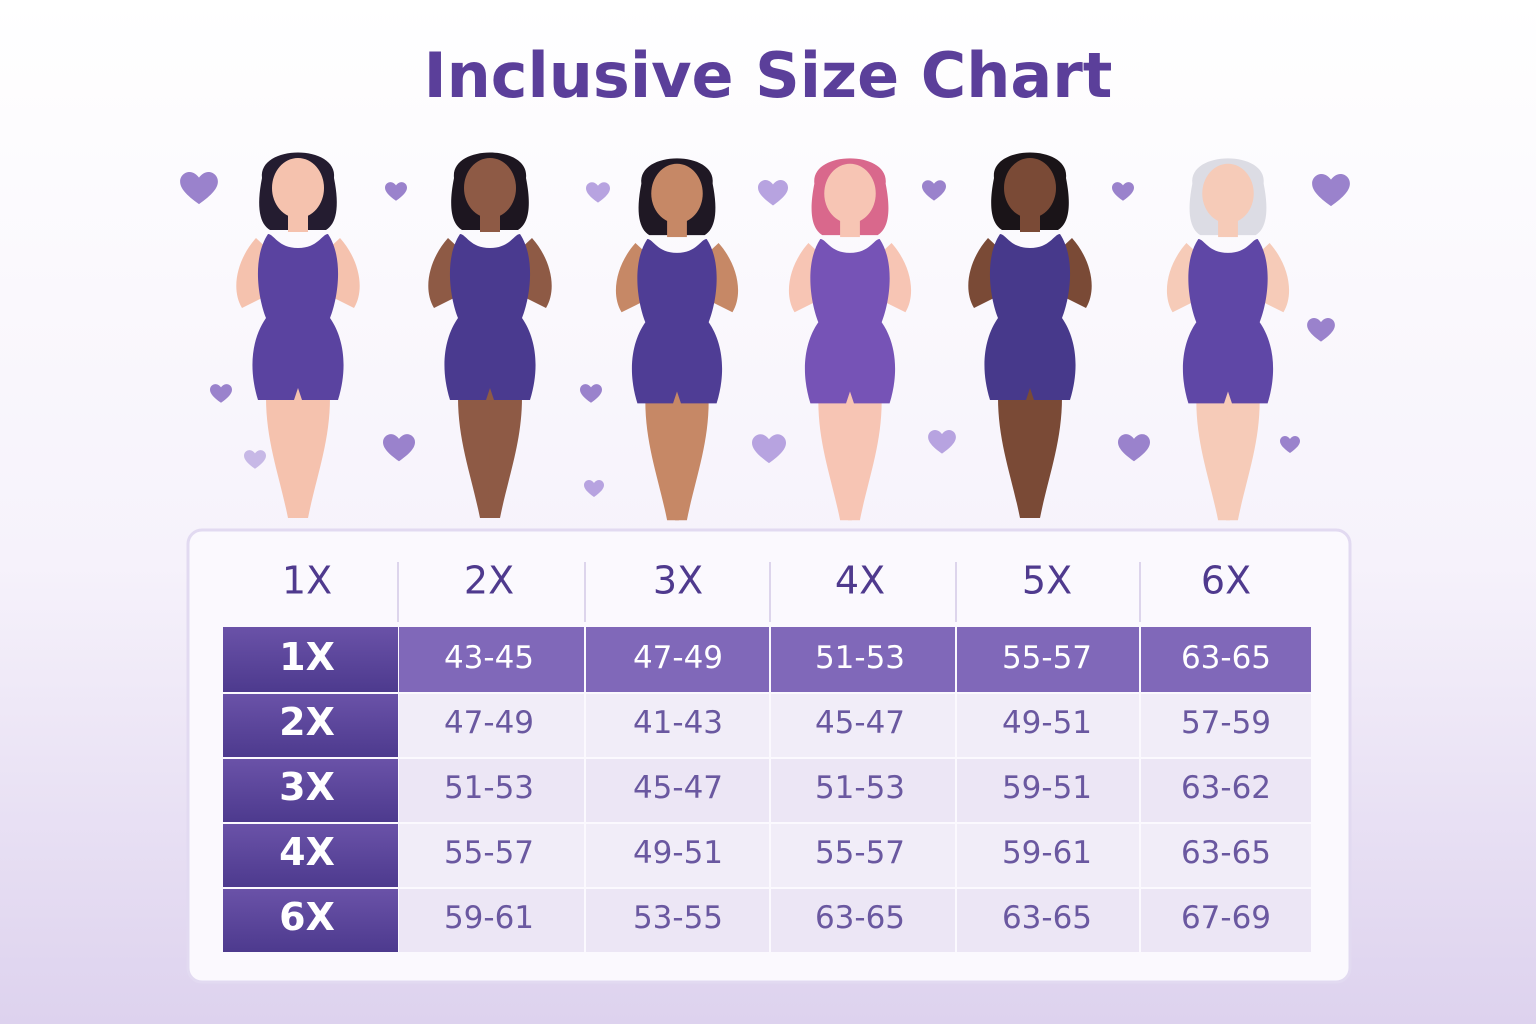  I want to click on cell-value: 63-62, so click(1226, 788).